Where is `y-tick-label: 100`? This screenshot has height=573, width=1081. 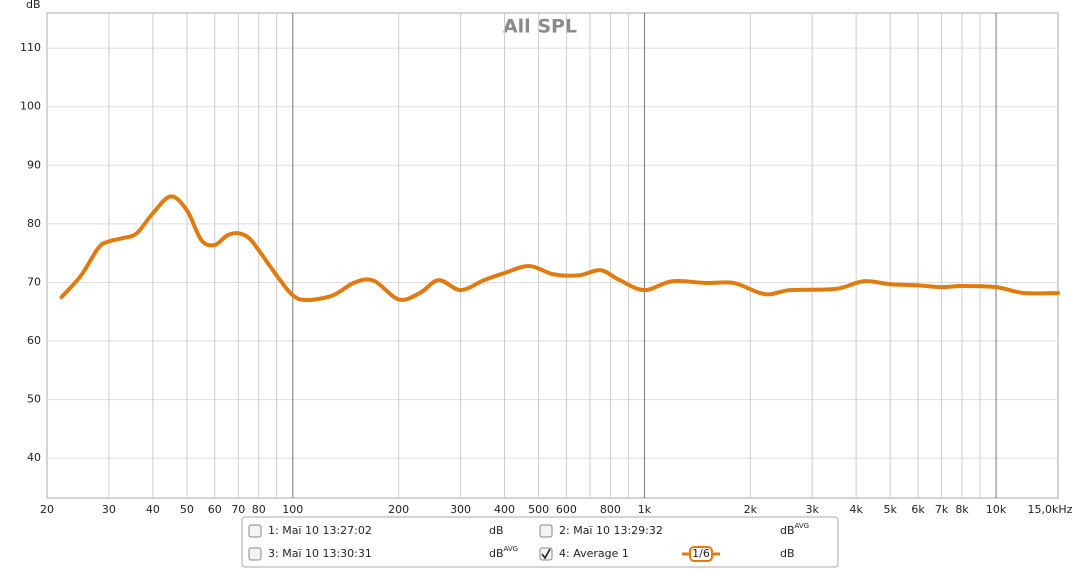 y-tick-label: 100 is located at coordinates (30, 106).